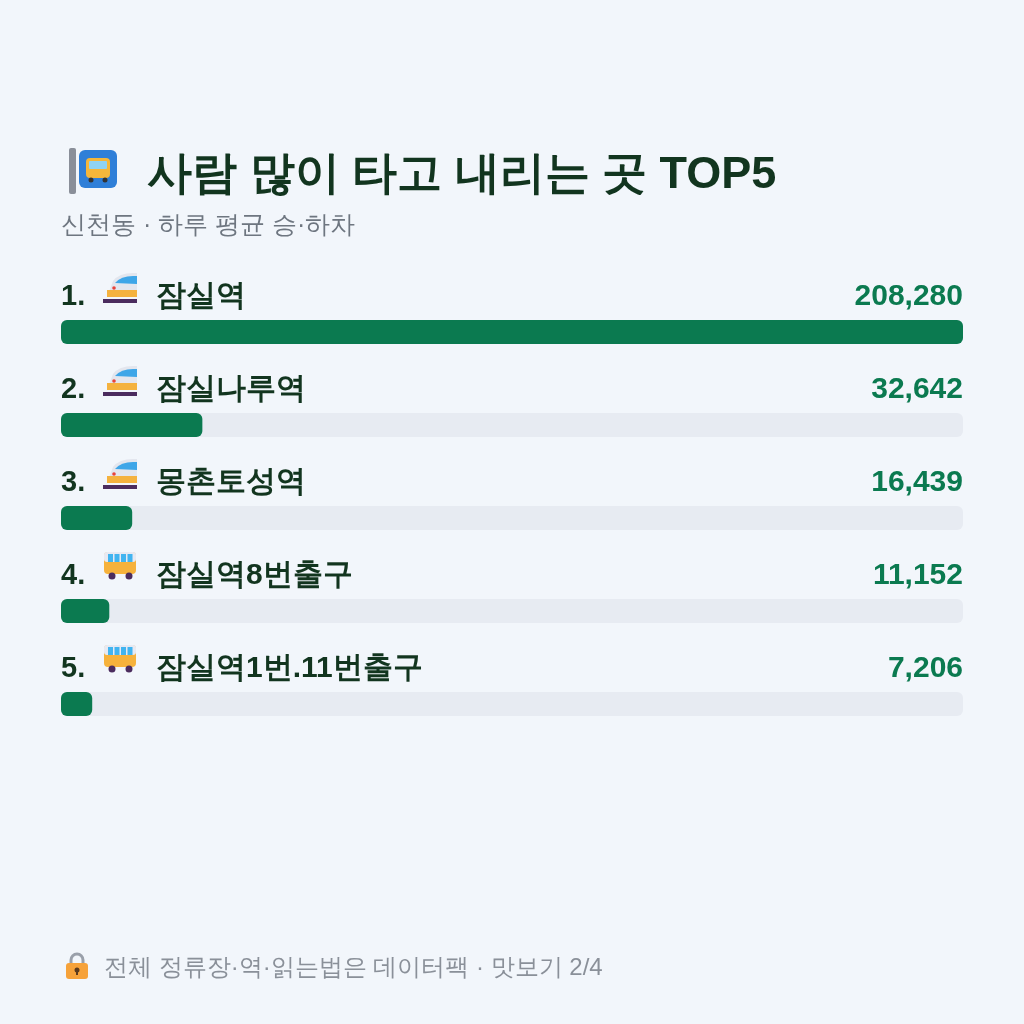 The image size is (1024, 1024). What do you see at coordinates (908, 294) in the screenshot?
I see `data-label: 208,280` at bounding box center [908, 294].